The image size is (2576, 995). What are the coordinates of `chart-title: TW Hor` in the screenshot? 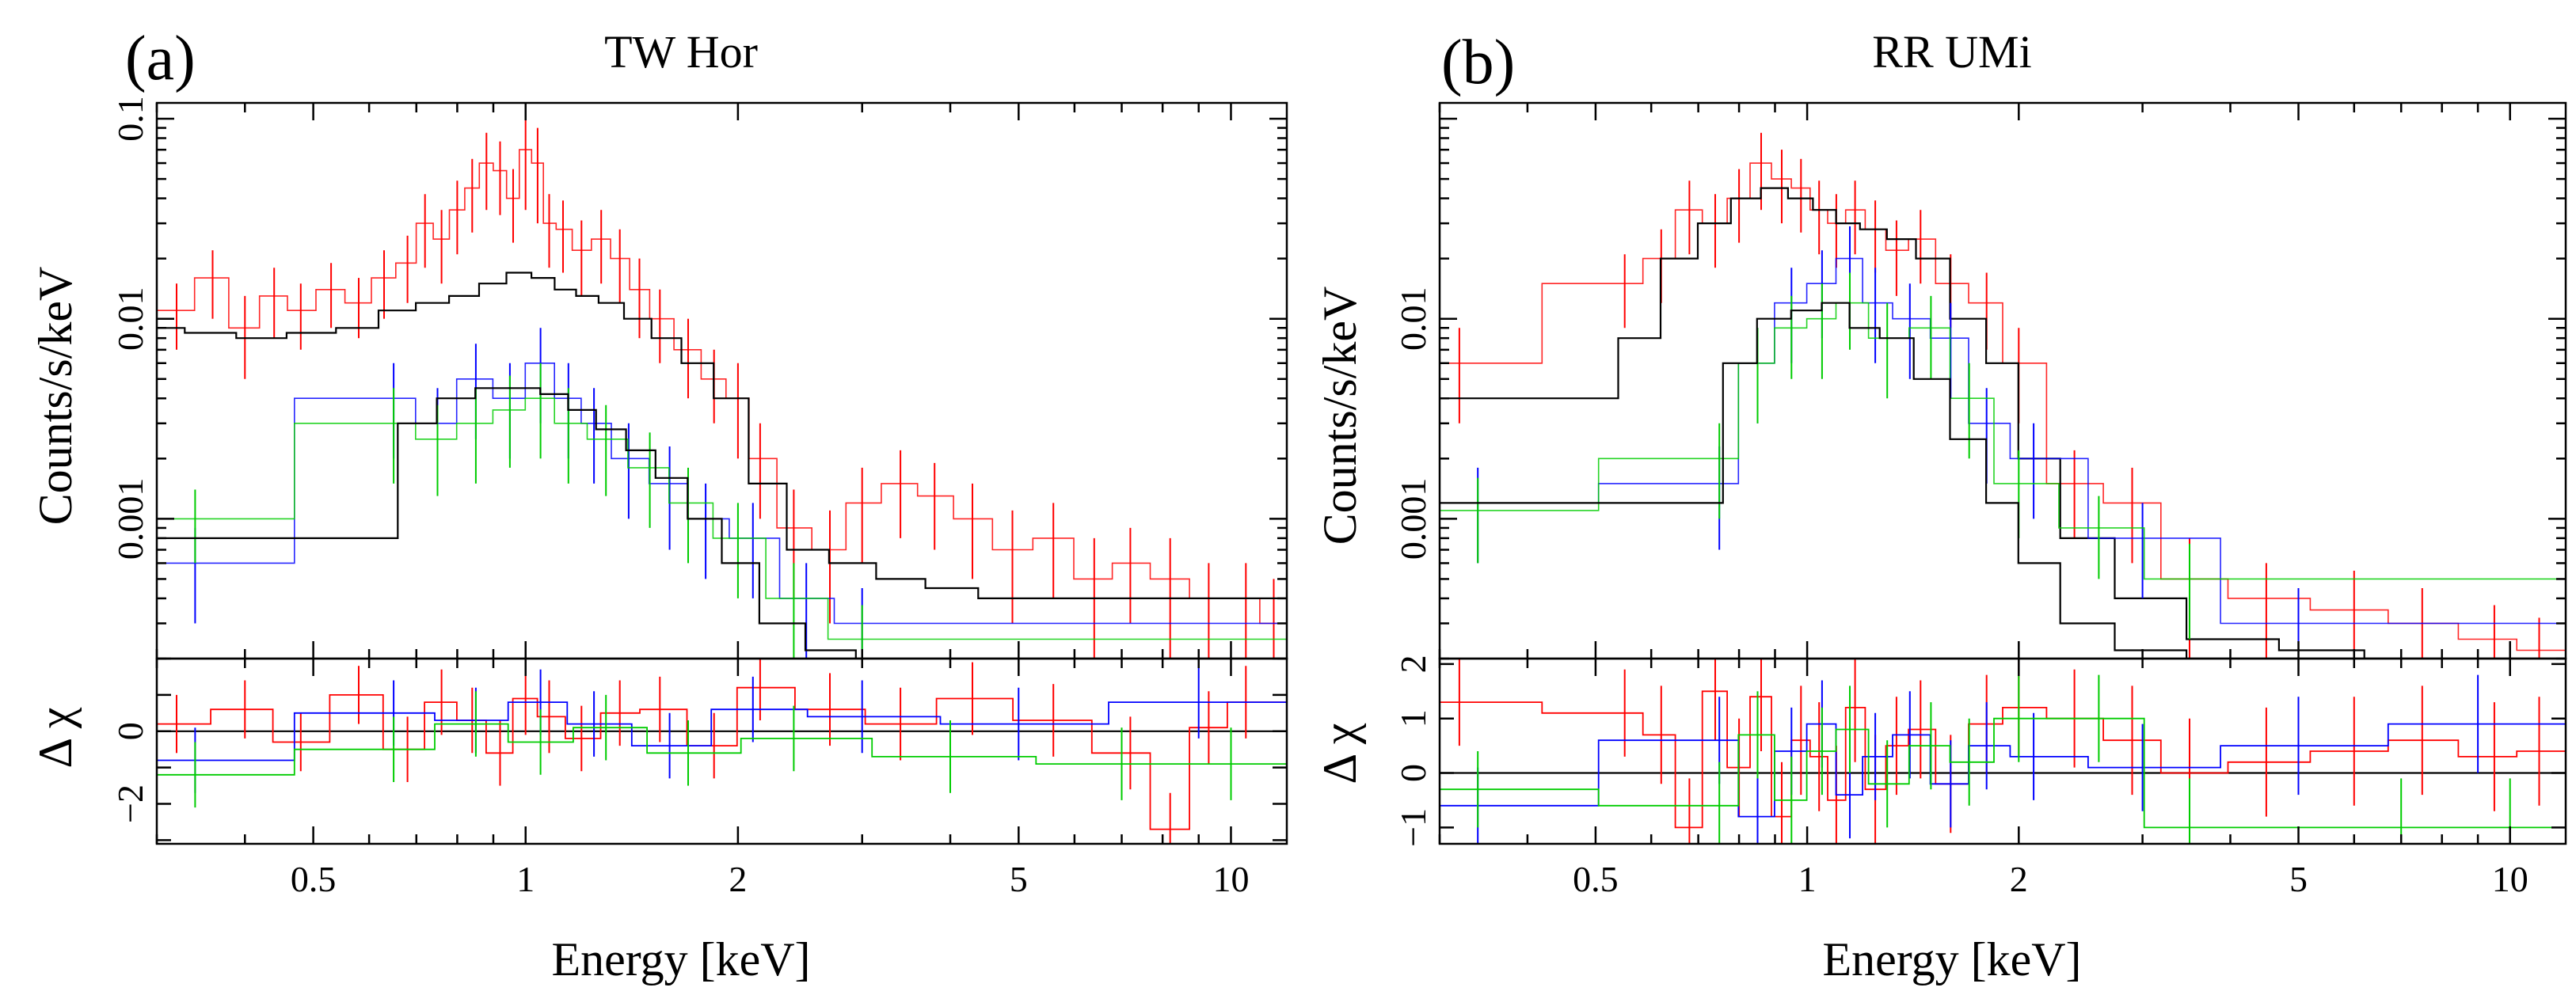 It's located at (681, 52).